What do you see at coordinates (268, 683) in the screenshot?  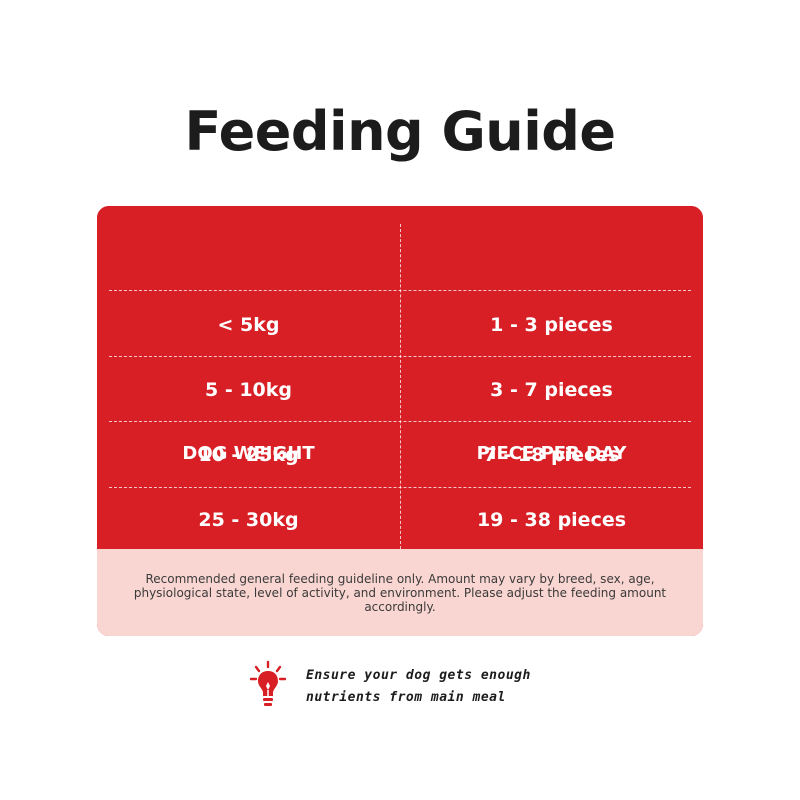 I see `lightbulb-icon` at bounding box center [268, 683].